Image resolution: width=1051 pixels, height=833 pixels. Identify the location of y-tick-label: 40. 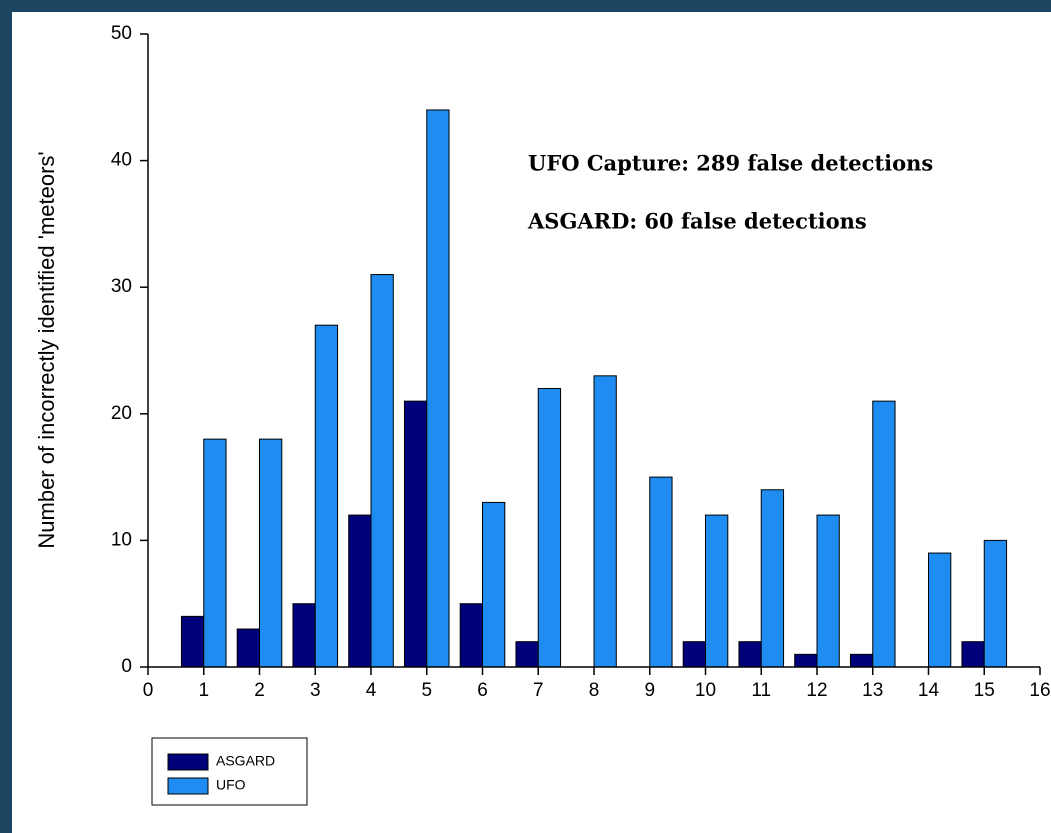
(121, 160).